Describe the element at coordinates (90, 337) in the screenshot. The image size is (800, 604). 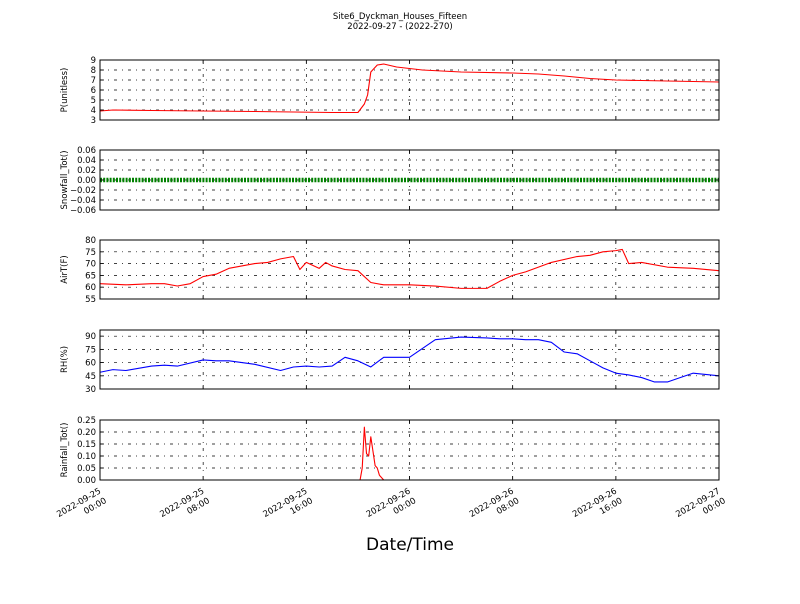
I see `y-tick-label: 90` at that location.